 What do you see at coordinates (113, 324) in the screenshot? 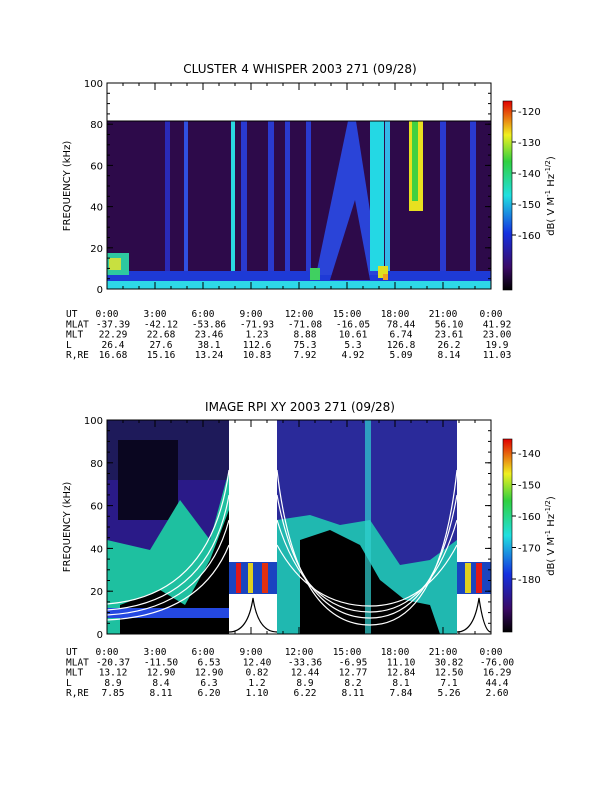
I see `ephemeris-value: -37.39` at bounding box center [113, 324].